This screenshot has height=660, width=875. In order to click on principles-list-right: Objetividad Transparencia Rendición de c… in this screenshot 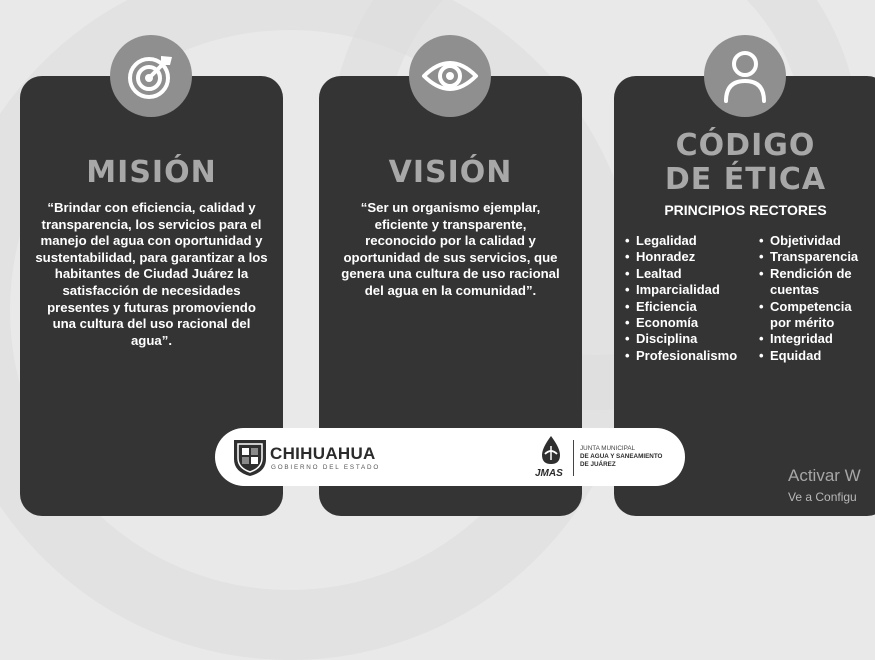, I will do `click(814, 299)`.